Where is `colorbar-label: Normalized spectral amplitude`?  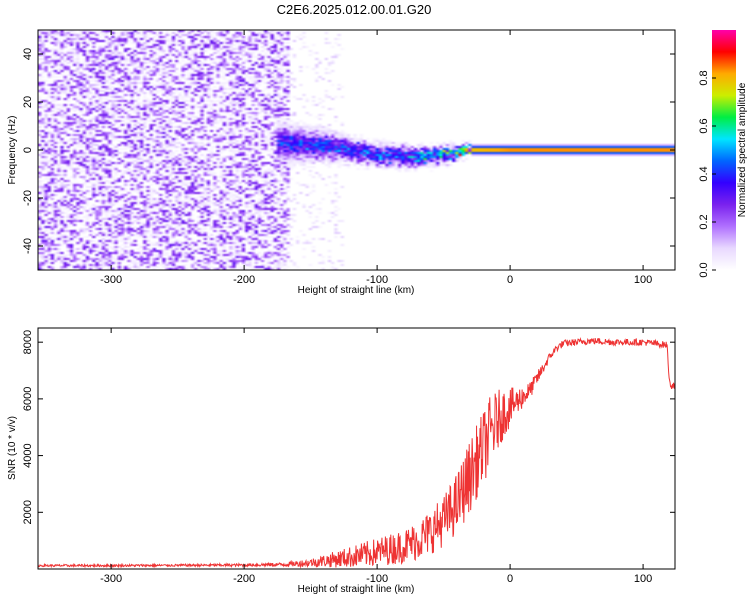
colorbar-label: Normalized spectral amplitude is located at coordinates (742, 149).